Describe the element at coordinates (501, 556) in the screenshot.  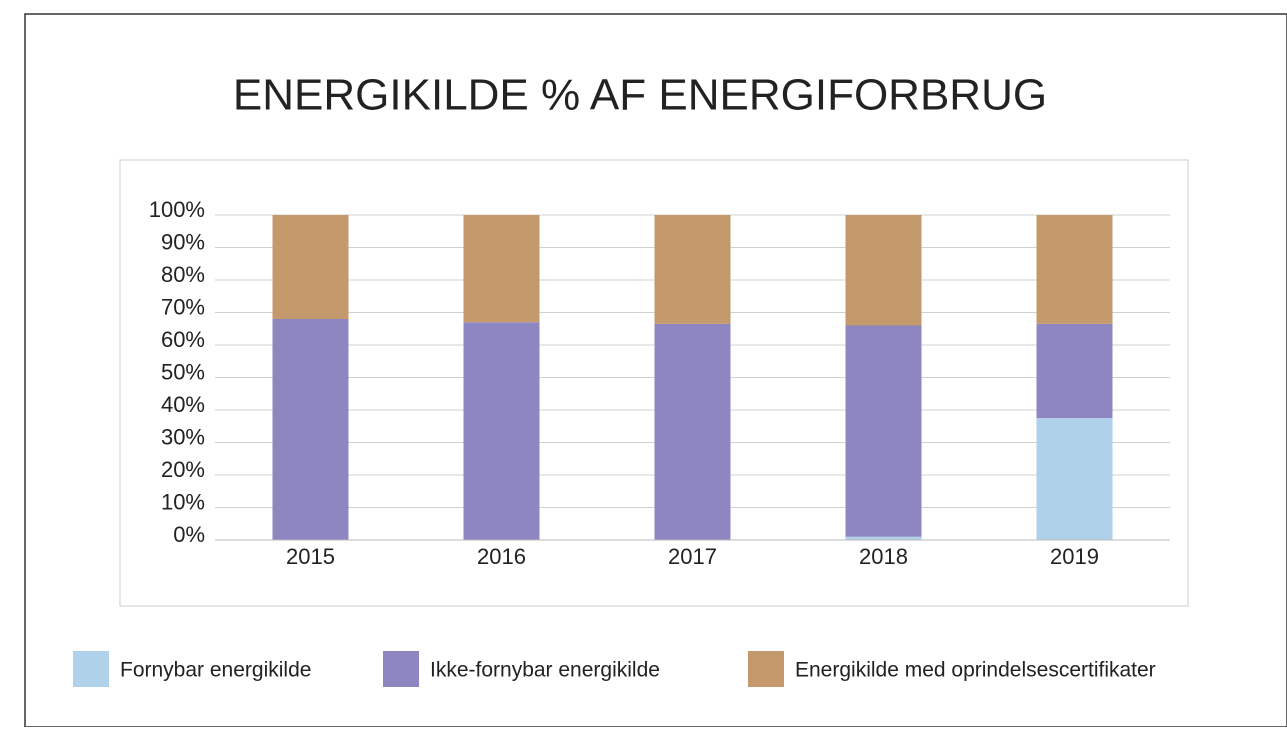
I see `x-tick-label: 2016` at that location.